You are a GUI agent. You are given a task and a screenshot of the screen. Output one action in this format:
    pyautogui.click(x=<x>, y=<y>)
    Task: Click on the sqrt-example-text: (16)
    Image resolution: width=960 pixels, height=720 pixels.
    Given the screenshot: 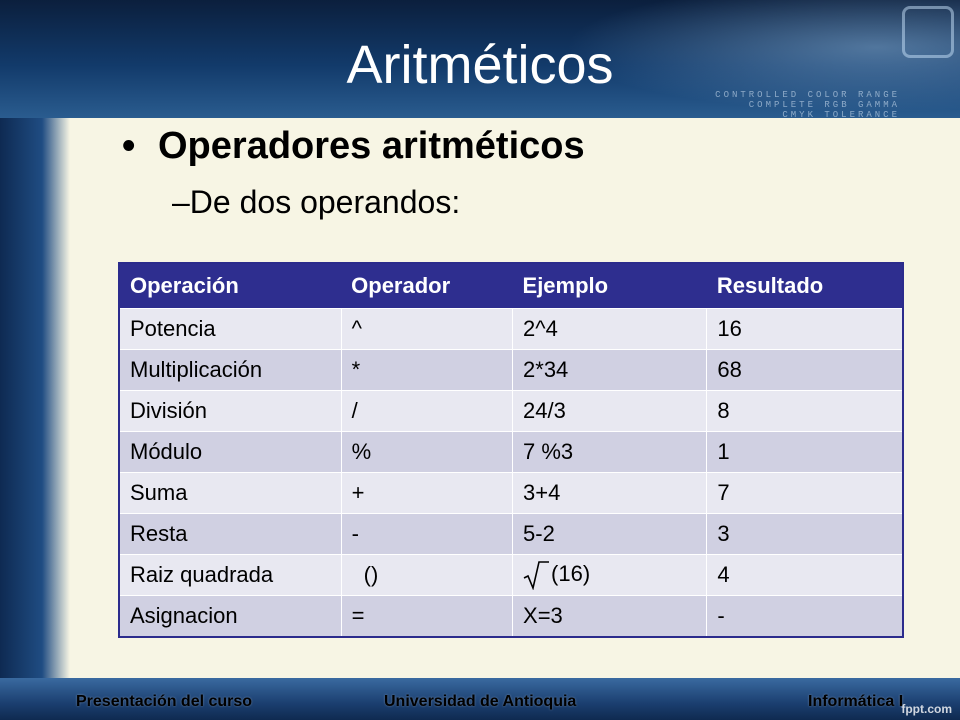 What is the action you would take?
    pyautogui.click(x=571, y=573)
    